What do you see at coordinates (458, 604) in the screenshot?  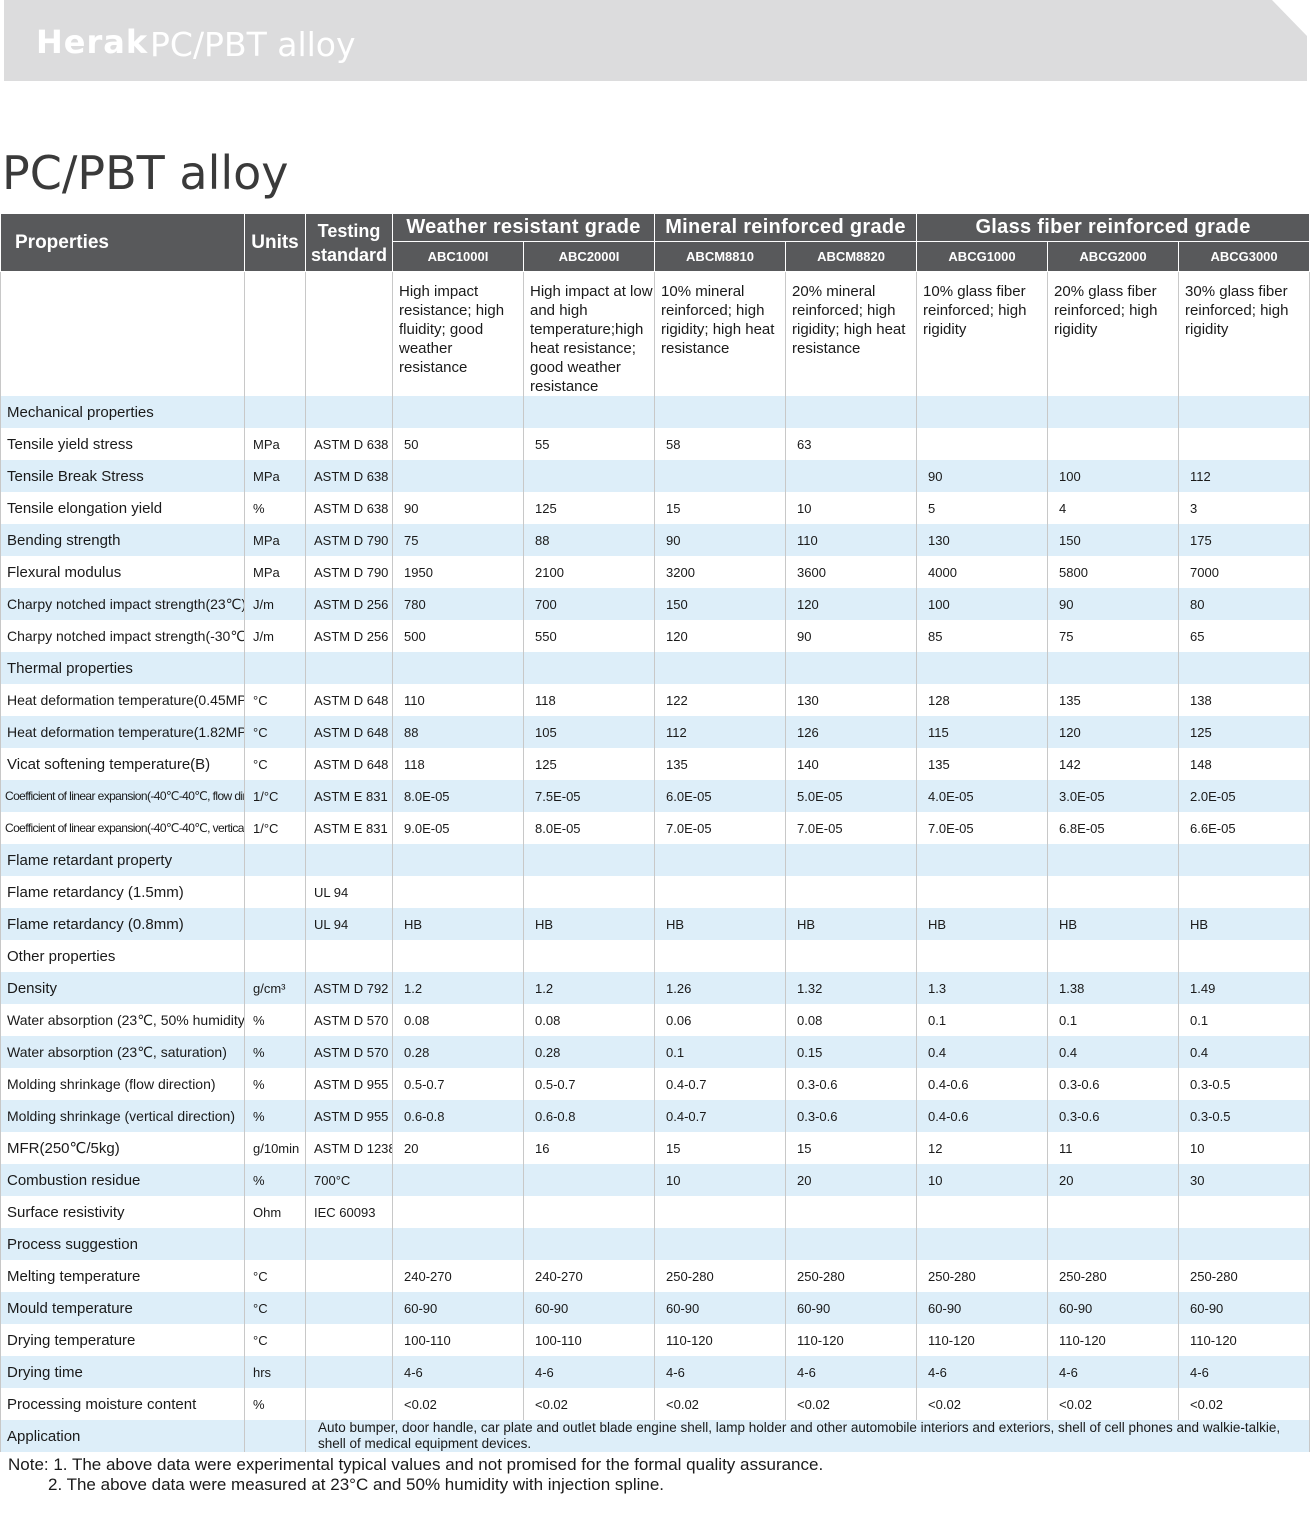 I see `value-cell: 780` at bounding box center [458, 604].